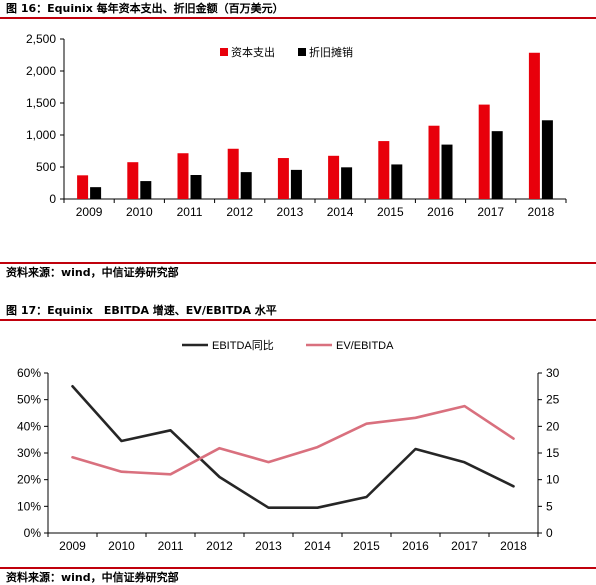 The image size is (596, 585). What do you see at coordinates (298, 18) in the screenshot?
I see `figure-16-top-rule` at bounding box center [298, 18].